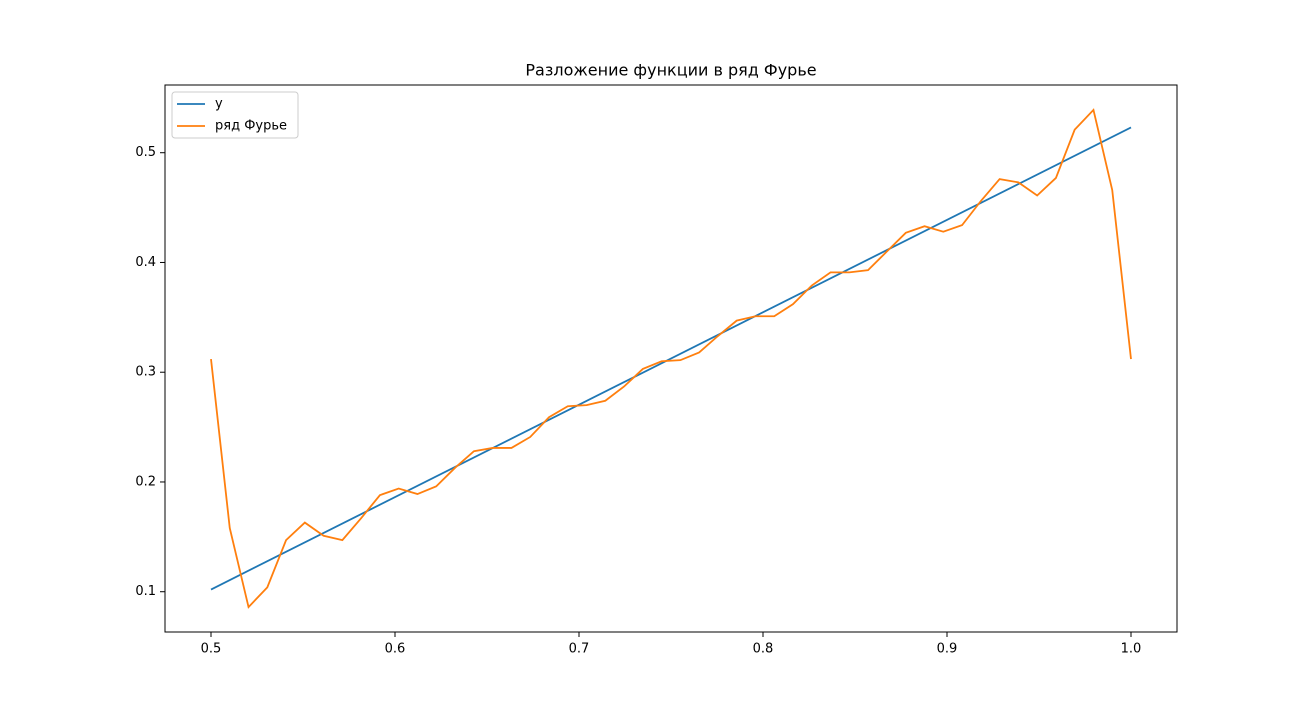  What do you see at coordinates (219, 104) in the screenshot?
I see `legend-label: y` at bounding box center [219, 104].